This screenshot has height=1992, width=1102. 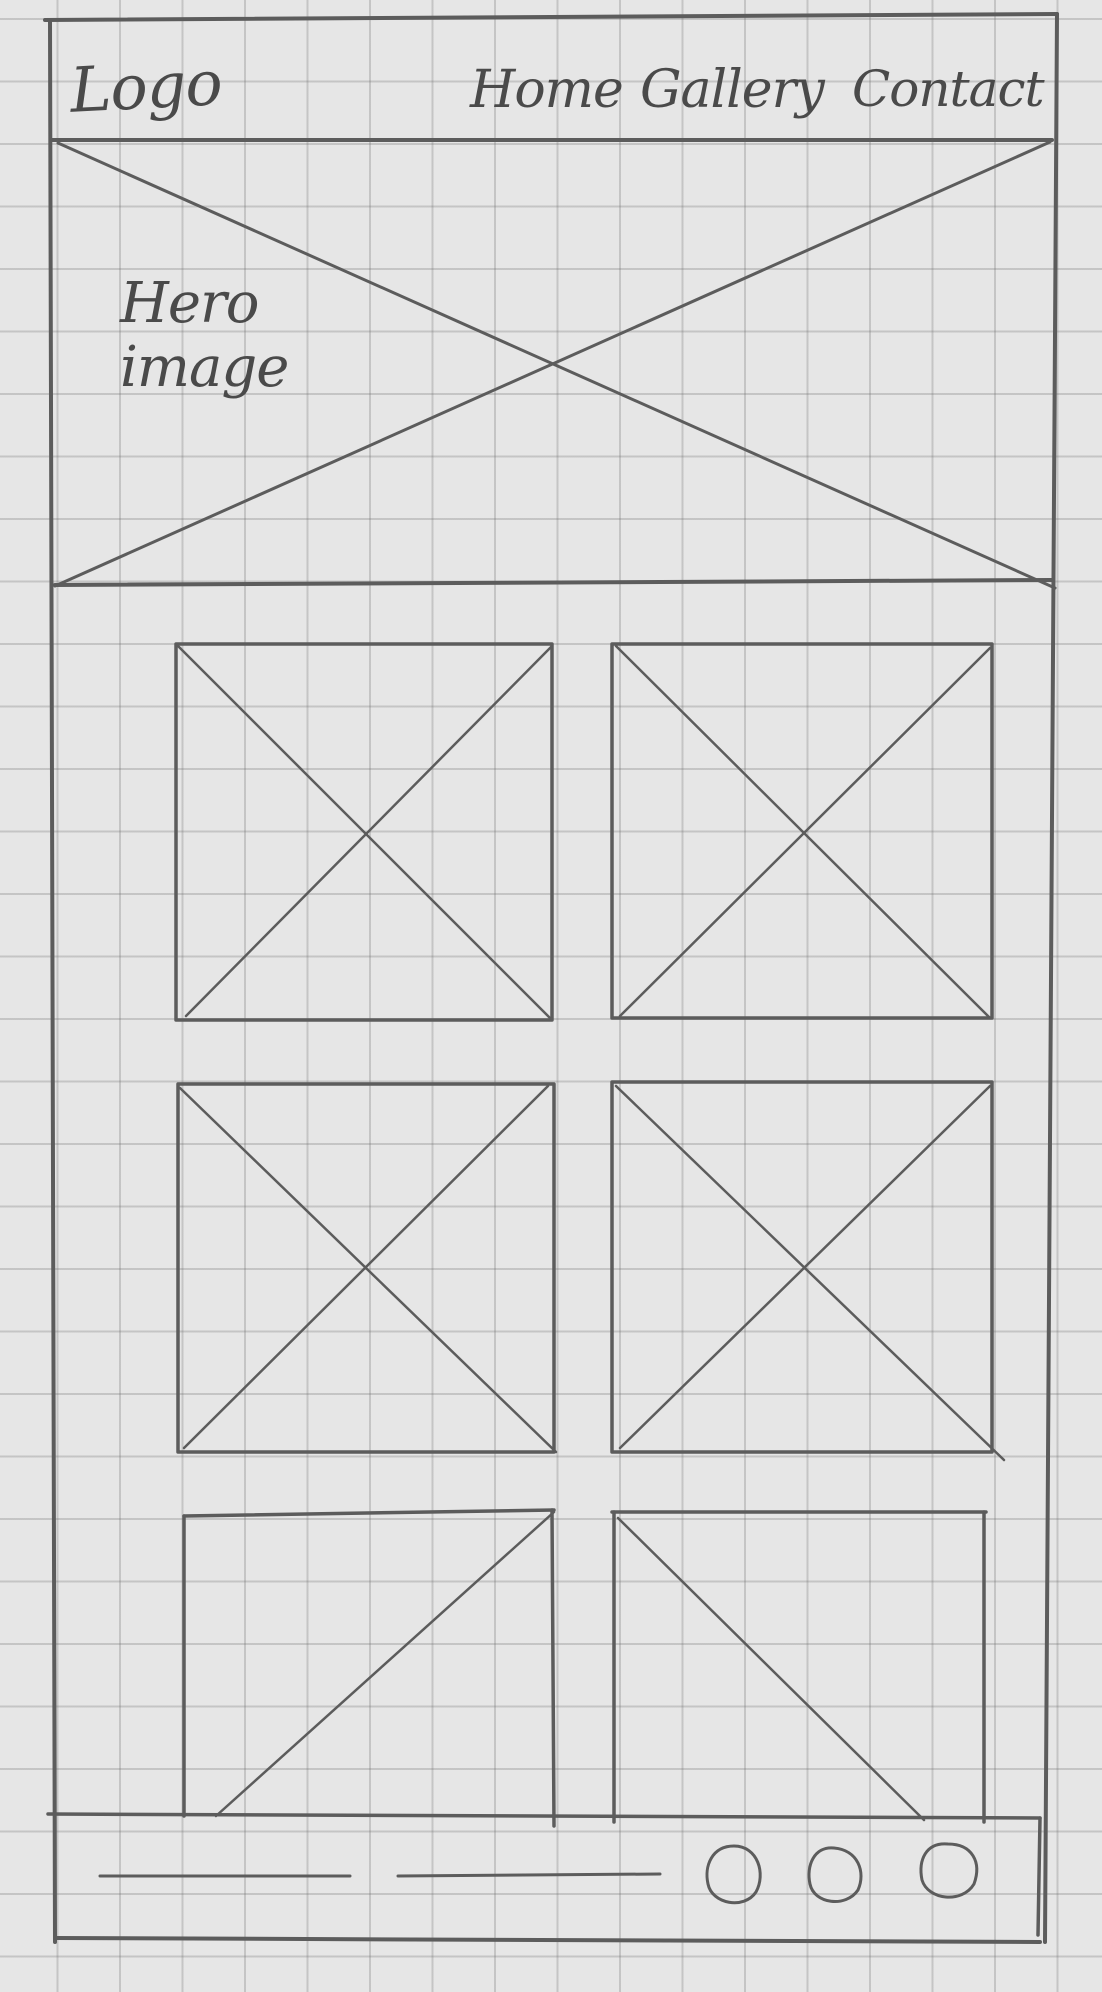 What do you see at coordinates (146, 86) in the screenshot?
I see `logo: Logo` at bounding box center [146, 86].